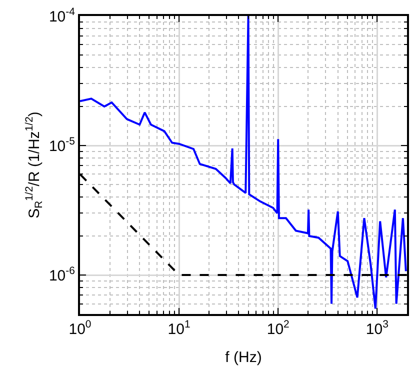 This screenshot has width=415, height=366. Describe the element at coordinates (62, 16) in the screenshot. I see `y-tick-label: 10$^{-4}$` at that location.